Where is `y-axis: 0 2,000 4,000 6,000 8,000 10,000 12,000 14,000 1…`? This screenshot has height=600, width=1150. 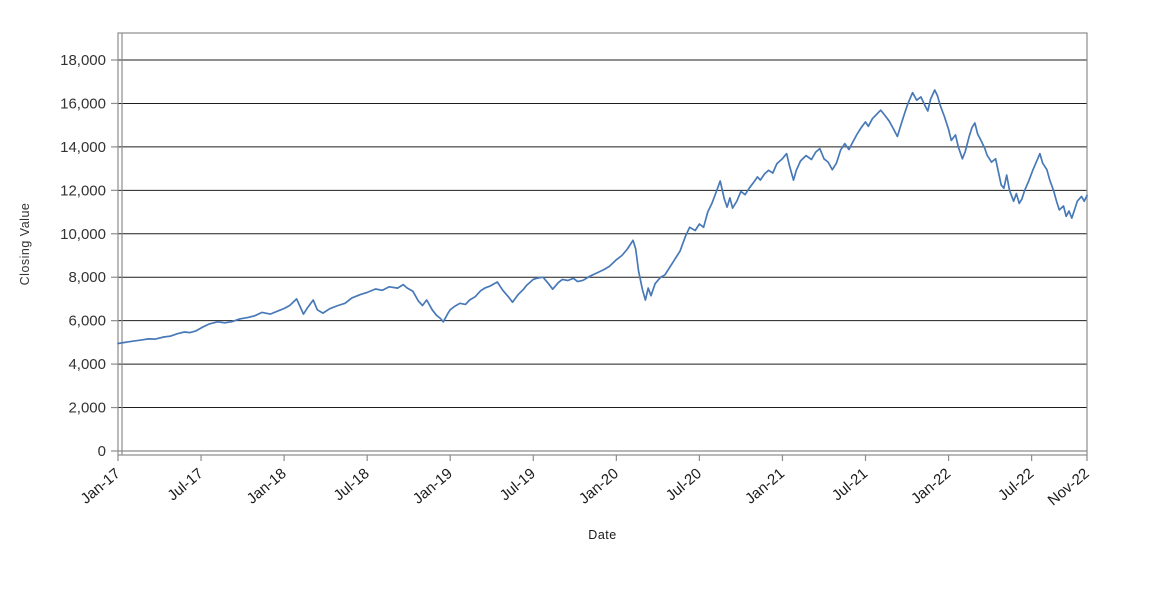 y-axis: 0 2,000 4,000 6,000 8,000 10,000 12,000 14,000 1… is located at coordinates (89, 256).